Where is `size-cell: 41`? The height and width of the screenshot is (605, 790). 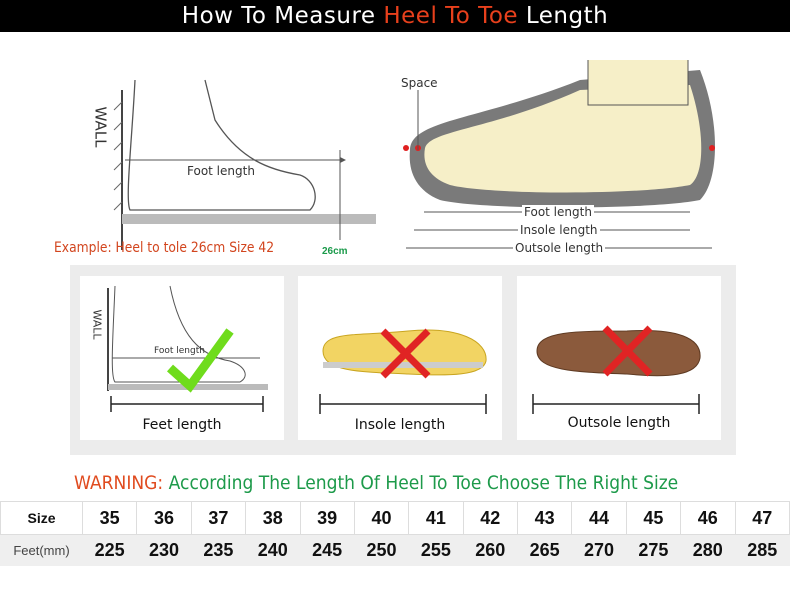
size-cell: 41 is located at coordinates (436, 518).